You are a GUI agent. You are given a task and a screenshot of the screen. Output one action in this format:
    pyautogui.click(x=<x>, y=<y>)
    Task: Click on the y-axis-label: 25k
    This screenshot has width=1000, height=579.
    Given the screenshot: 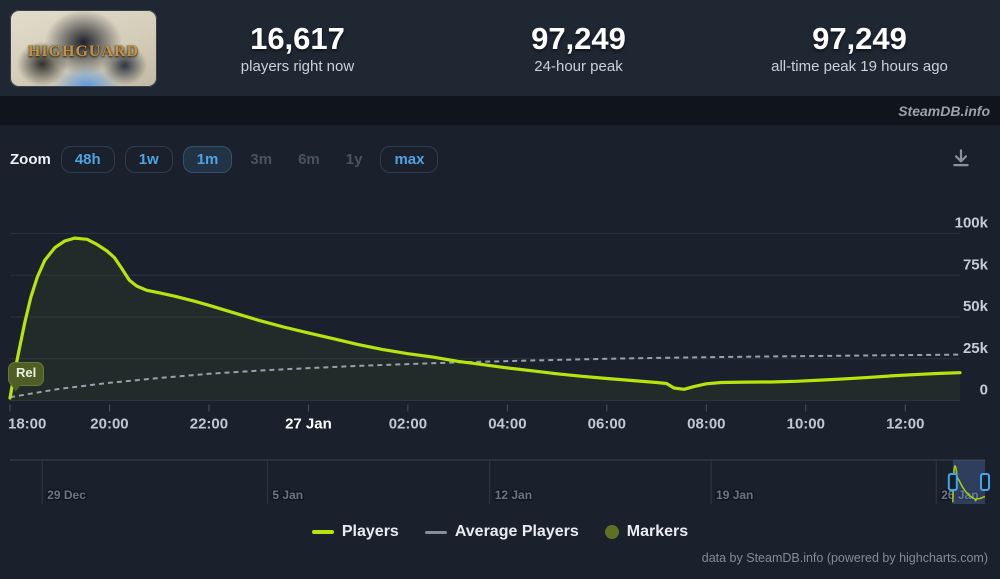 What is the action you would take?
    pyautogui.click(x=976, y=348)
    